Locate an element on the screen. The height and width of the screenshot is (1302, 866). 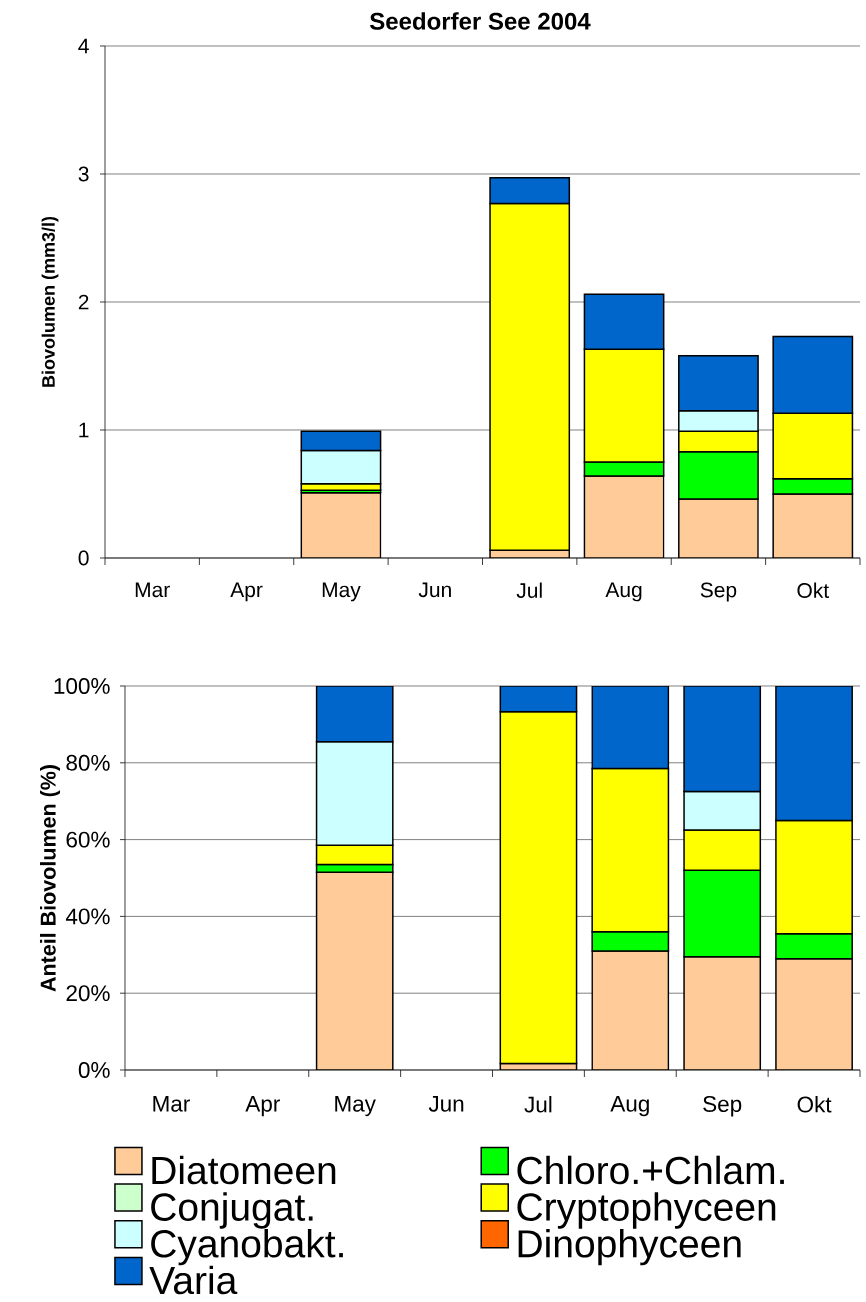
y-axis-title: Anteil Biovolumen (%) is located at coordinates (50, 878).